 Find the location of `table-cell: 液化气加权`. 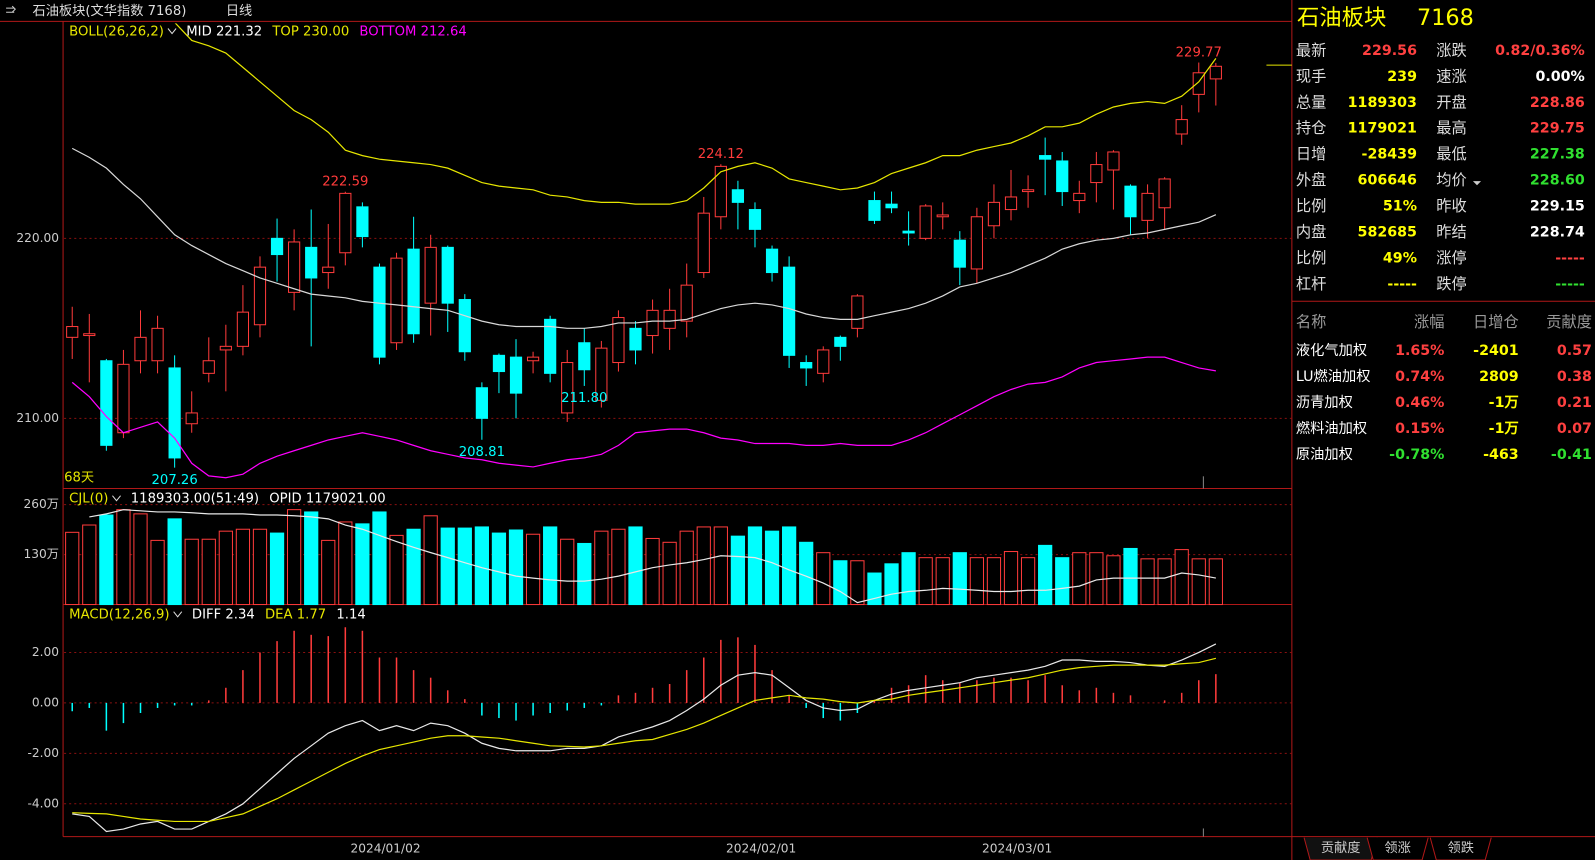

table-cell: 液化气加权 is located at coordinates (1331, 350).